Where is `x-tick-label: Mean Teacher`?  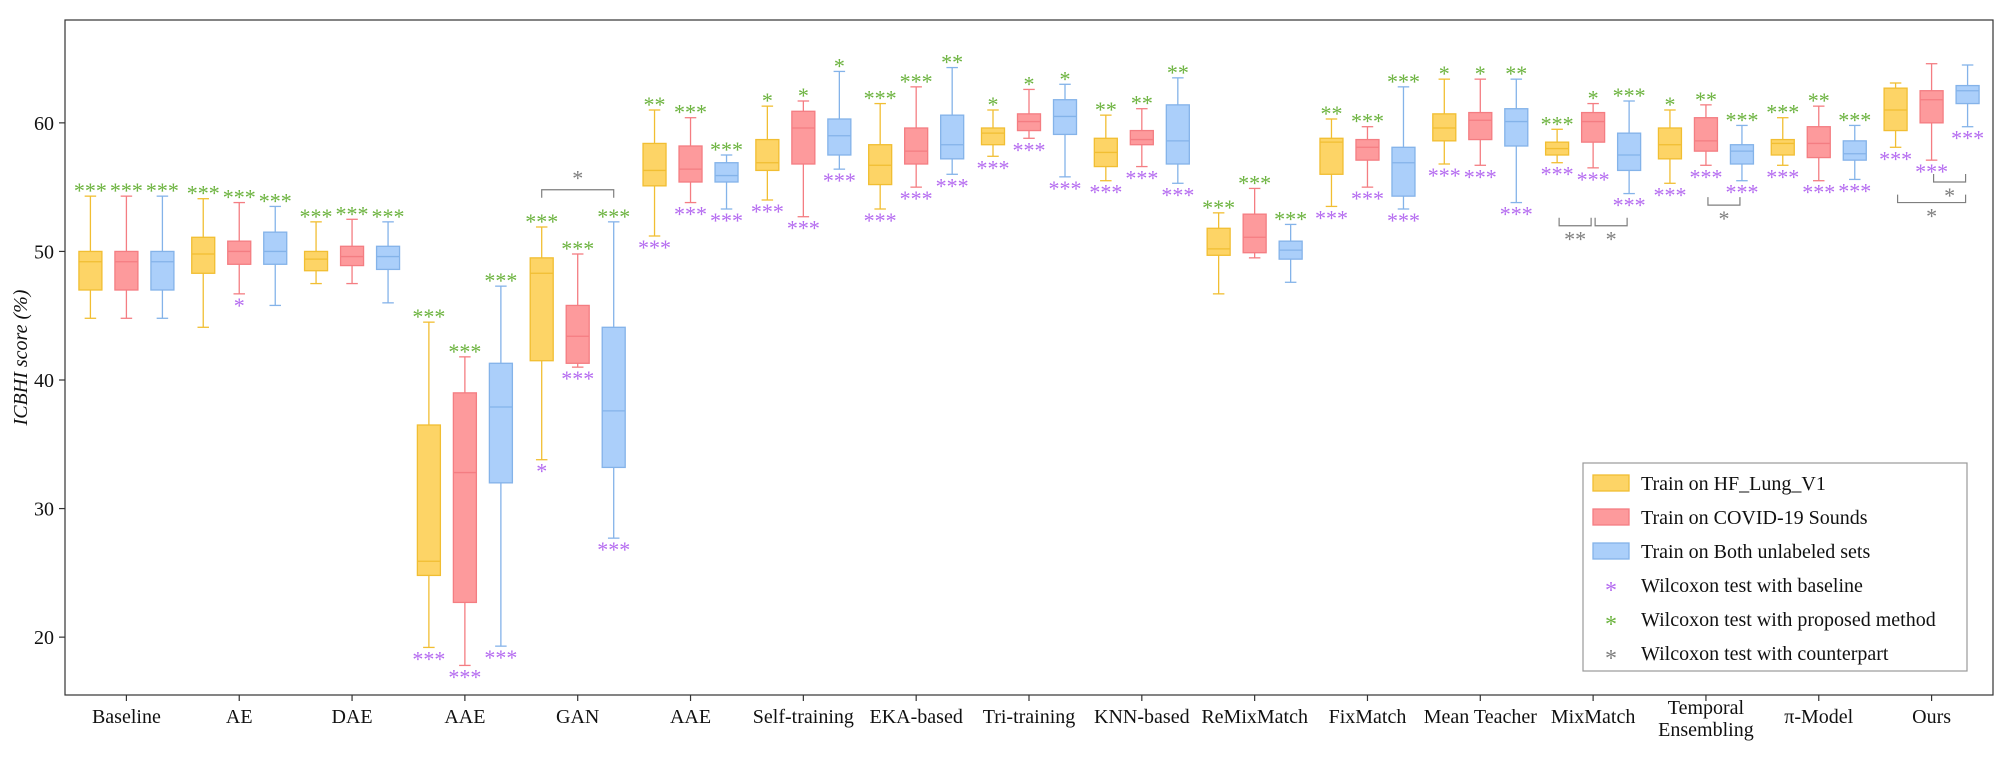 x-tick-label: Mean Teacher is located at coordinates (1481, 717).